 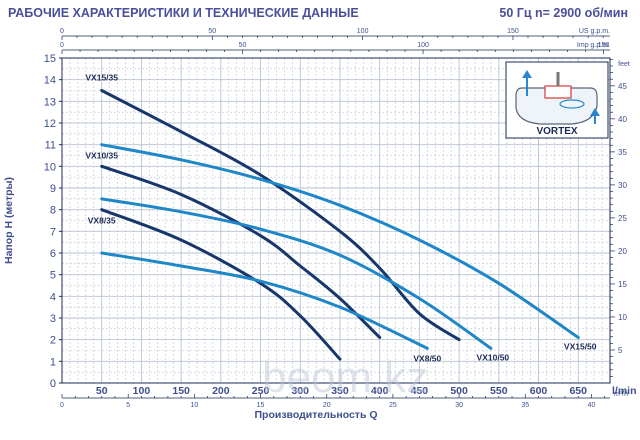 What do you see at coordinates (53, 384) in the screenshot?
I see `y-tick-label: 0` at bounding box center [53, 384].